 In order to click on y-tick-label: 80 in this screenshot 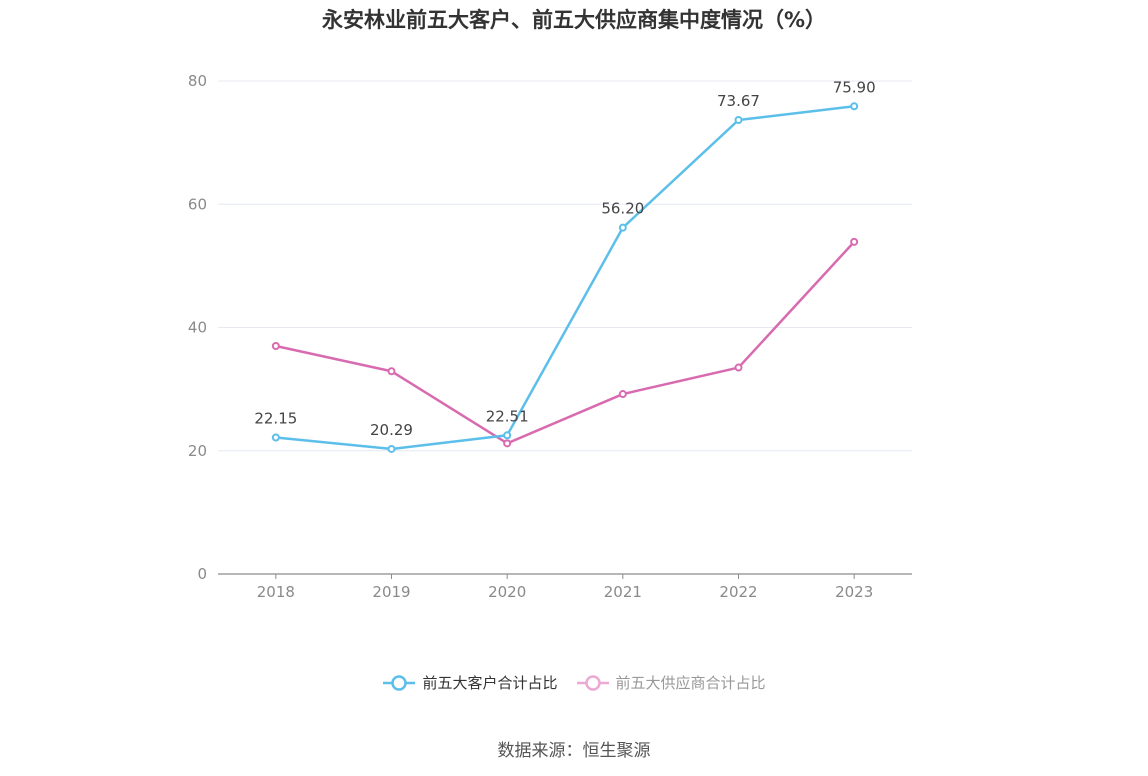, I will do `click(197, 81)`.